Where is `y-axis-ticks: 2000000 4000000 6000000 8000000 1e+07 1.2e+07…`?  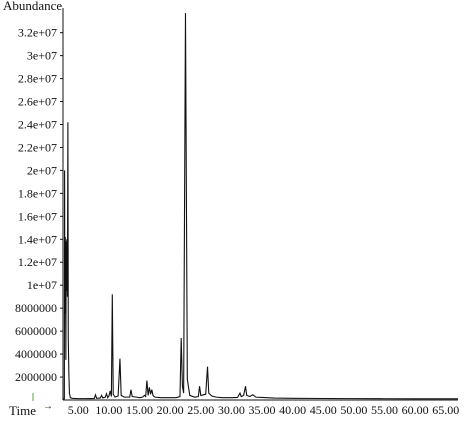 y-axis-ticks: 2000000 4000000 6000000 8000000 1e+07 1.2e+07… is located at coordinates (39, 205).